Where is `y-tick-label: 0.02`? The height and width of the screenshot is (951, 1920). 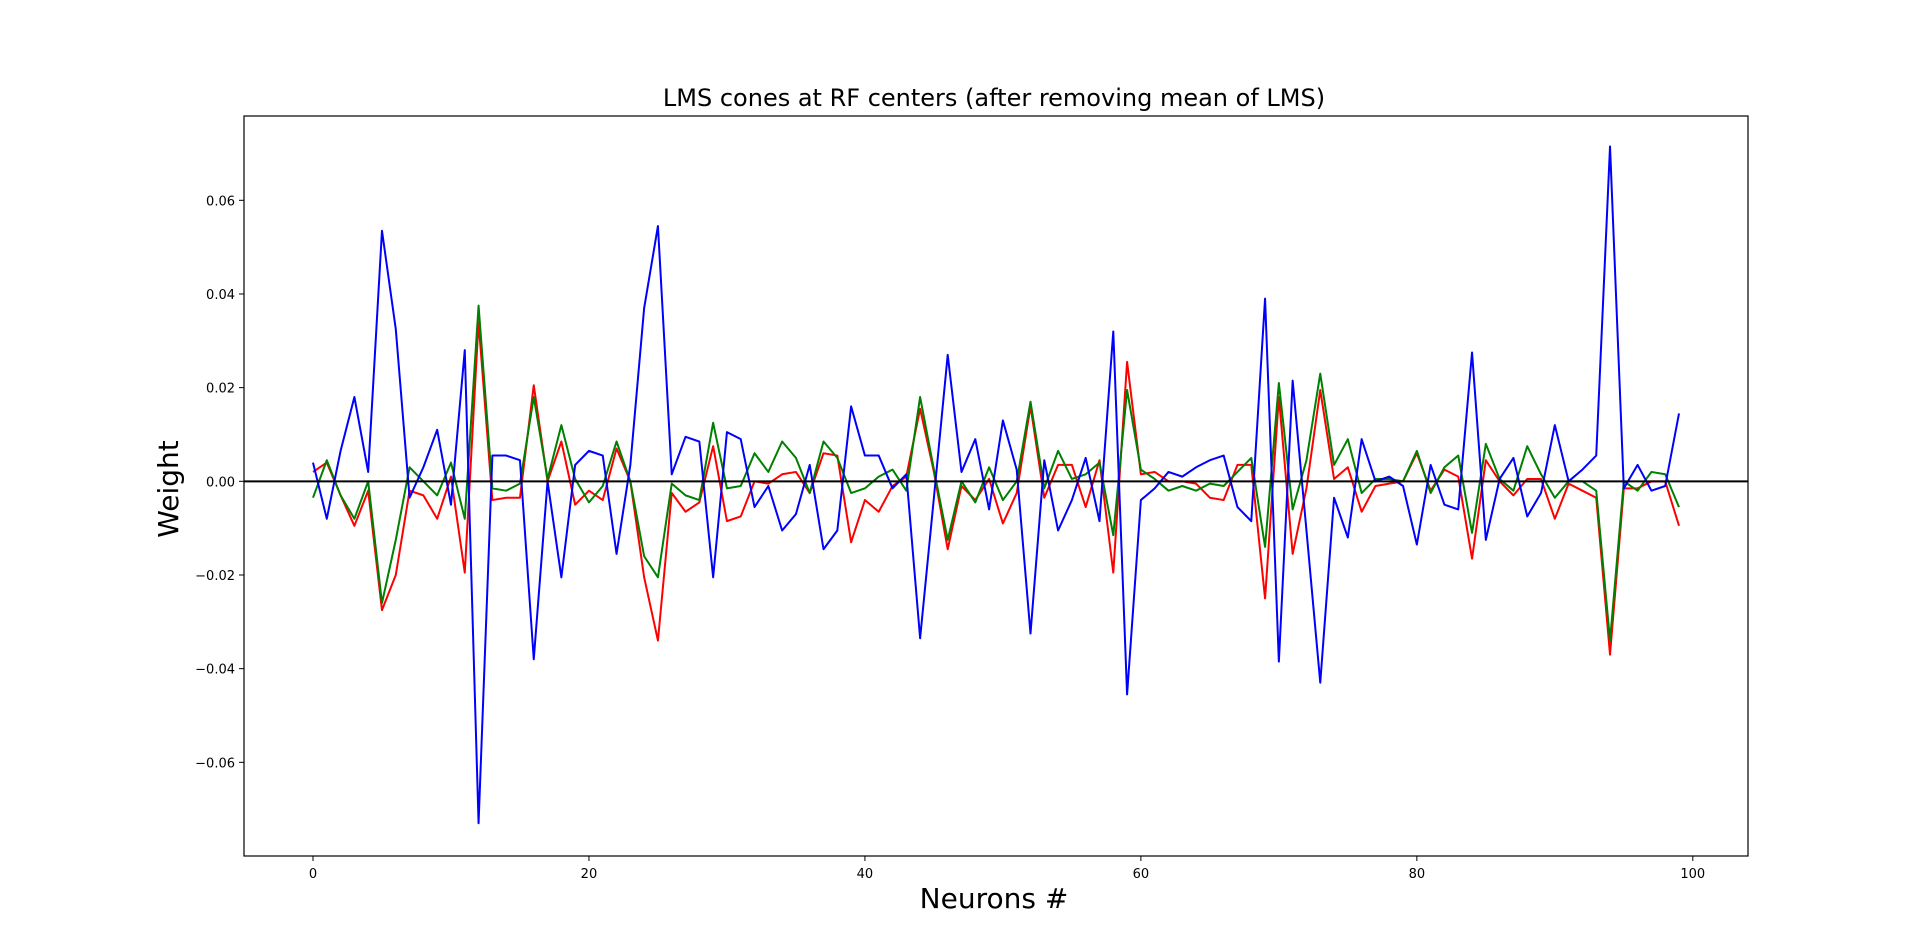 y-tick-label: 0.02 is located at coordinates (220, 389).